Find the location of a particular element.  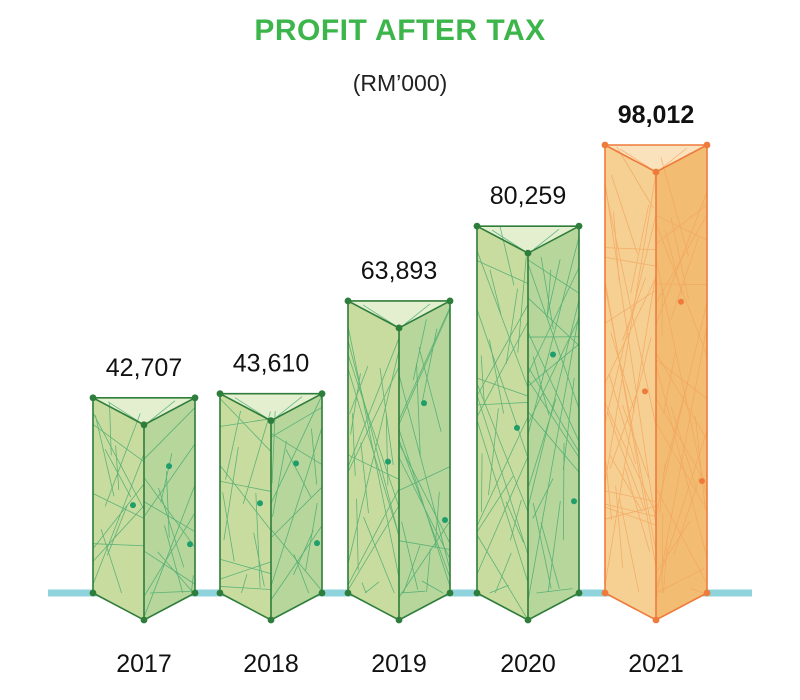

bar-2020 is located at coordinates (528, 423).